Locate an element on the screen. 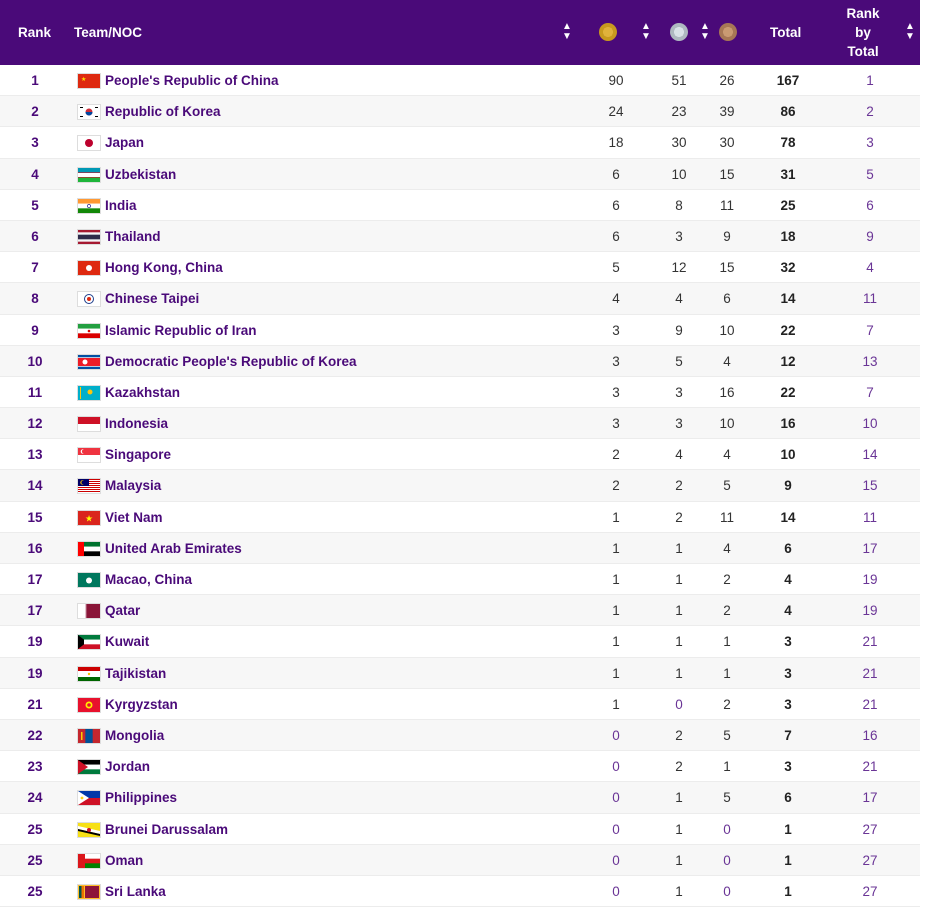  malaysia-flag-icon is located at coordinates (89, 486).